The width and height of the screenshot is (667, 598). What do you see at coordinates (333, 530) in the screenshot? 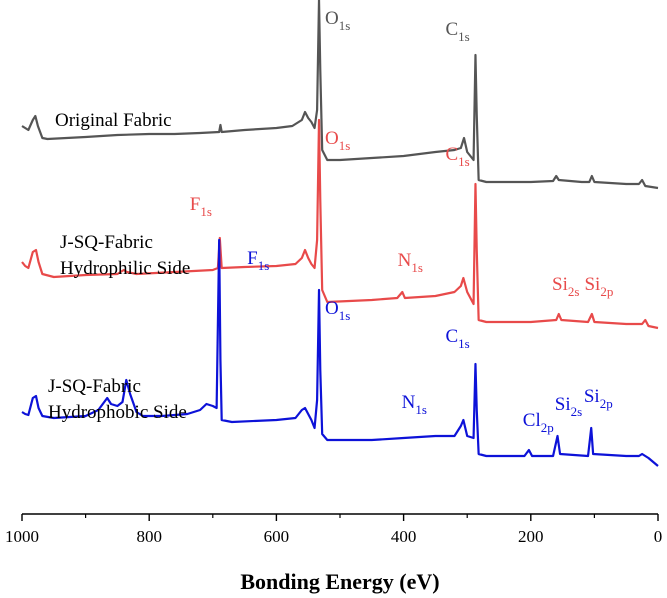
I see `x-axis-ticks: 1000 800 600 400 200 0` at bounding box center [333, 530].